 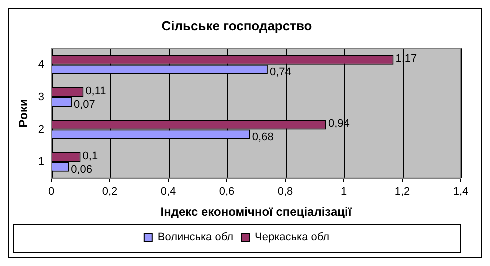 I want to click on x-tick-label: 0,8, so click(x=286, y=192).